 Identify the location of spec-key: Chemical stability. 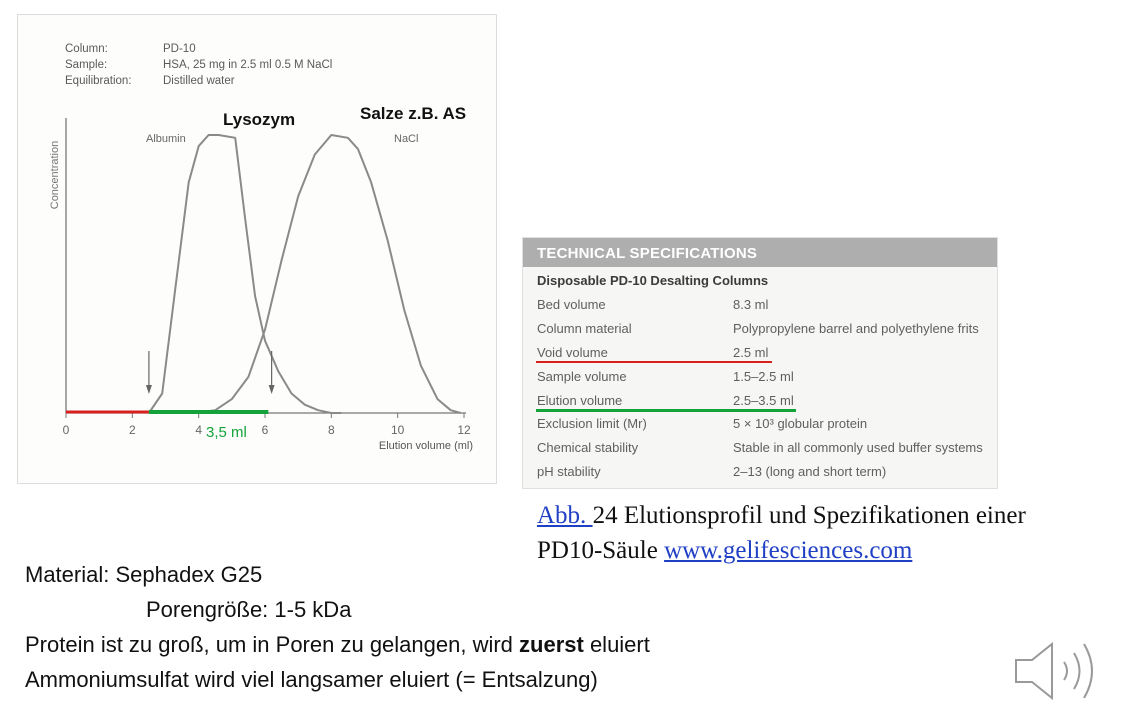
(588, 448).